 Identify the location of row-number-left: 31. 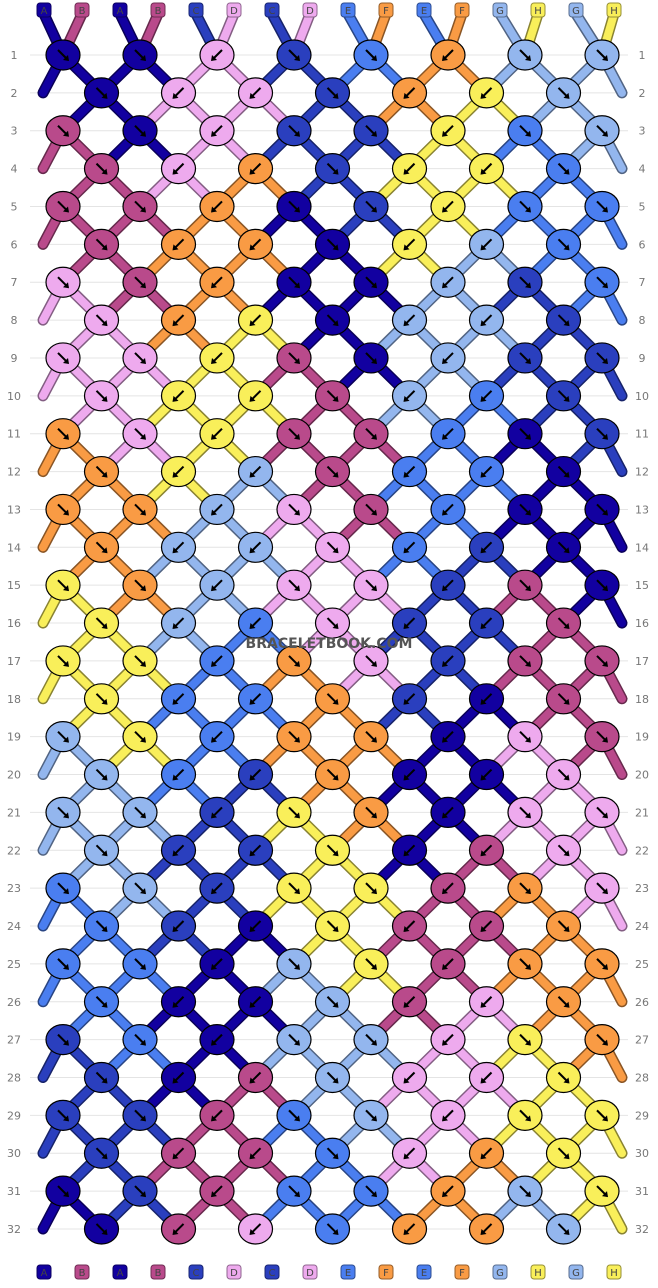
(14, 1191).